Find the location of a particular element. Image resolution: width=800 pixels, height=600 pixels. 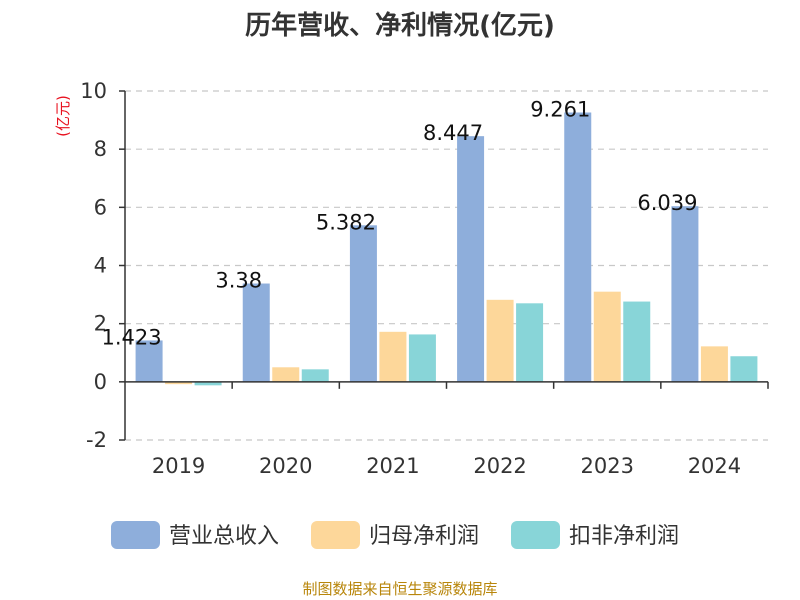

x-tick-label: 2024 is located at coordinates (714, 466).